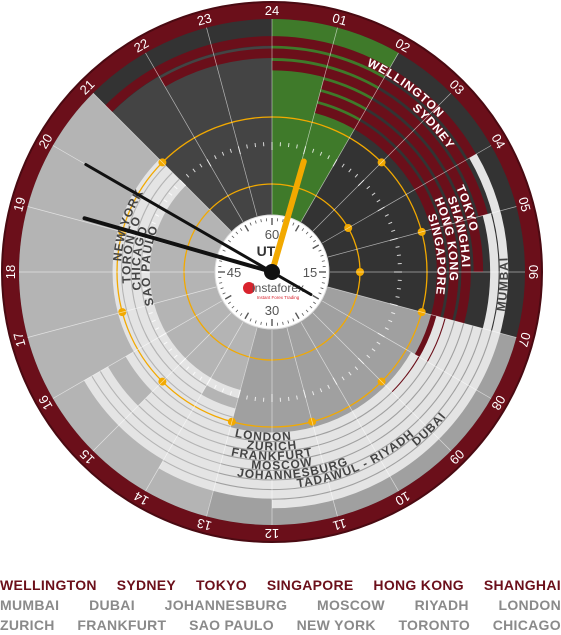 This screenshot has width=561, height=635. I want to click on hour-label: 05, so click(524, 204).